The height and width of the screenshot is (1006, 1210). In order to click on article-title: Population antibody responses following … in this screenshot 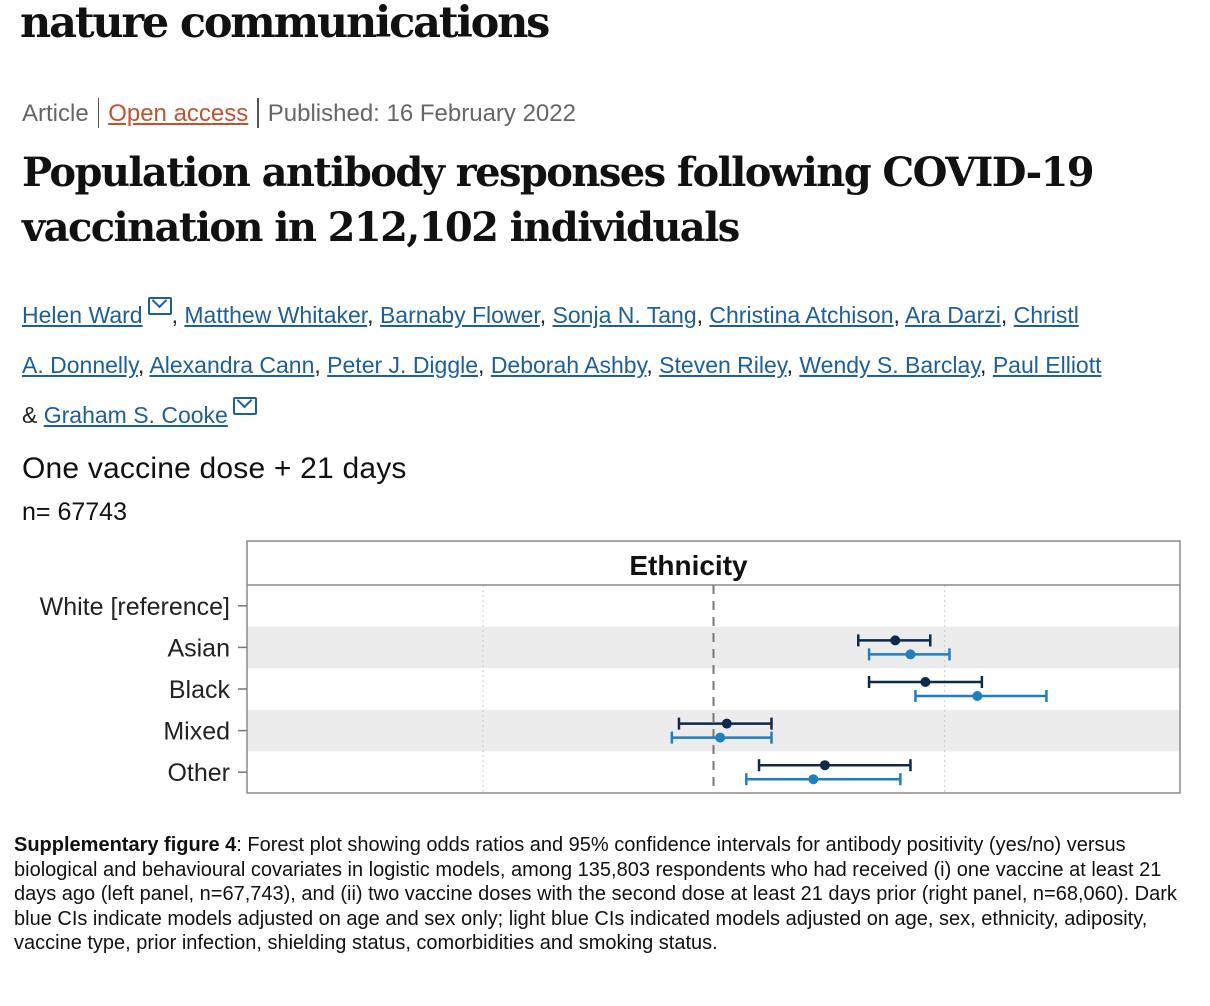, I will do `click(558, 200)`.